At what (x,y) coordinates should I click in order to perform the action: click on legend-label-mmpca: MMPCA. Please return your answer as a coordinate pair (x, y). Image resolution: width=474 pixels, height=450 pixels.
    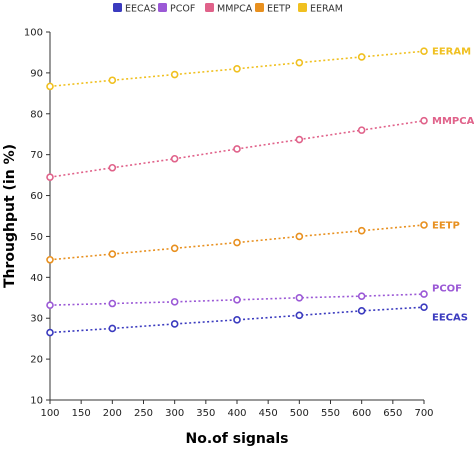
    Looking at the image, I should click on (235, 9).